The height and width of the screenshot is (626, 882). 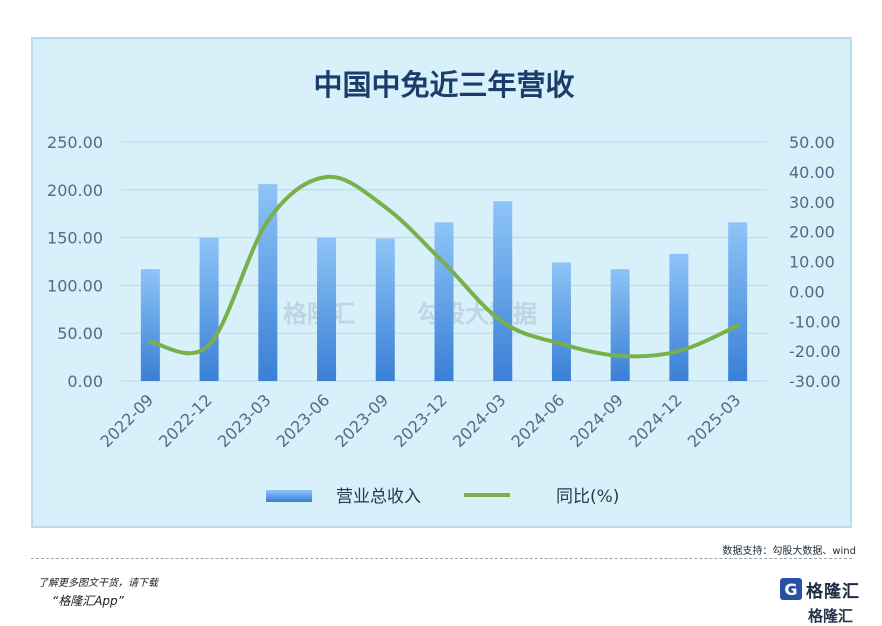 What do you see at coordinates (441, 558) in the screenshot?
I see `footer-divider` at bounding box center [441, 558].